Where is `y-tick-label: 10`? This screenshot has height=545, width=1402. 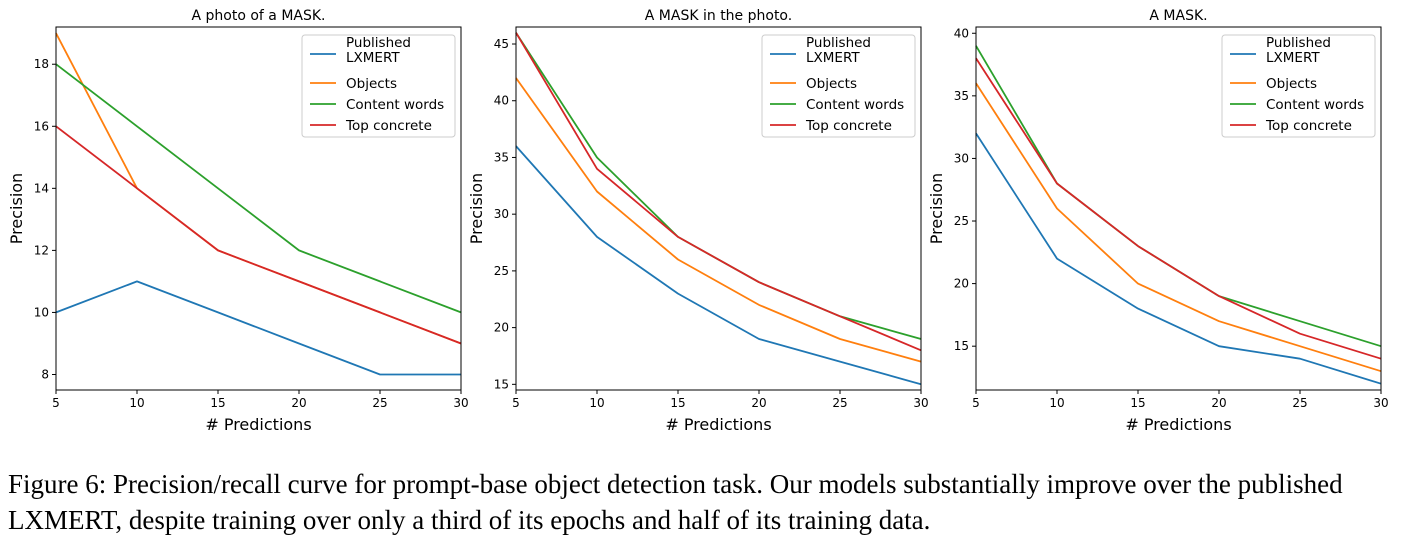
y-tick-label: 10 is located at coordinates (41, 312).